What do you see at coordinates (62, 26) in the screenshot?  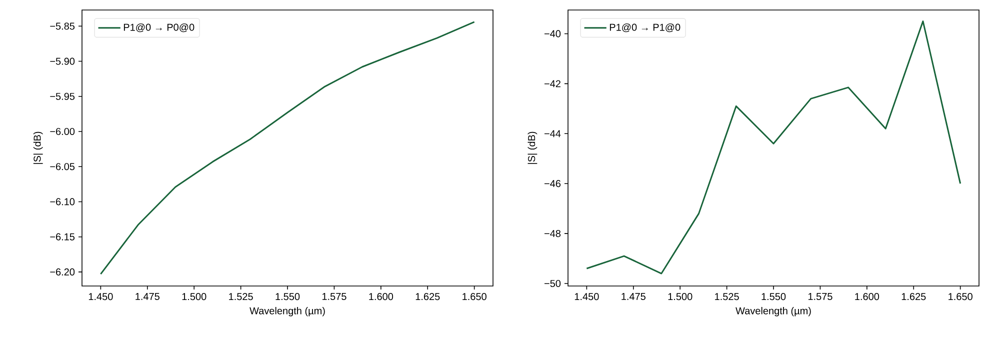 I see `y-tick-label: −5.85` at bounding box center [62, 26].